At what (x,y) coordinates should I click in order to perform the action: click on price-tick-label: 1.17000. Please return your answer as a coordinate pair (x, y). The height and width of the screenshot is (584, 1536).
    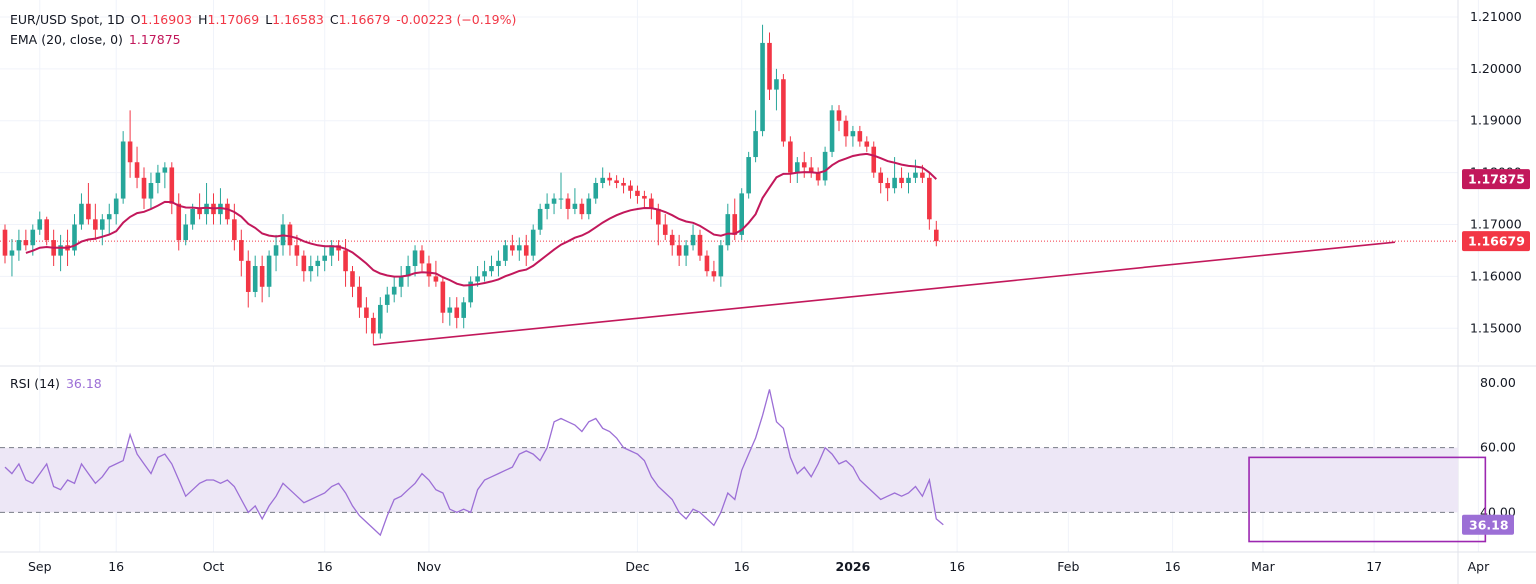
    Looking at the image, I should click on (1496, 224).